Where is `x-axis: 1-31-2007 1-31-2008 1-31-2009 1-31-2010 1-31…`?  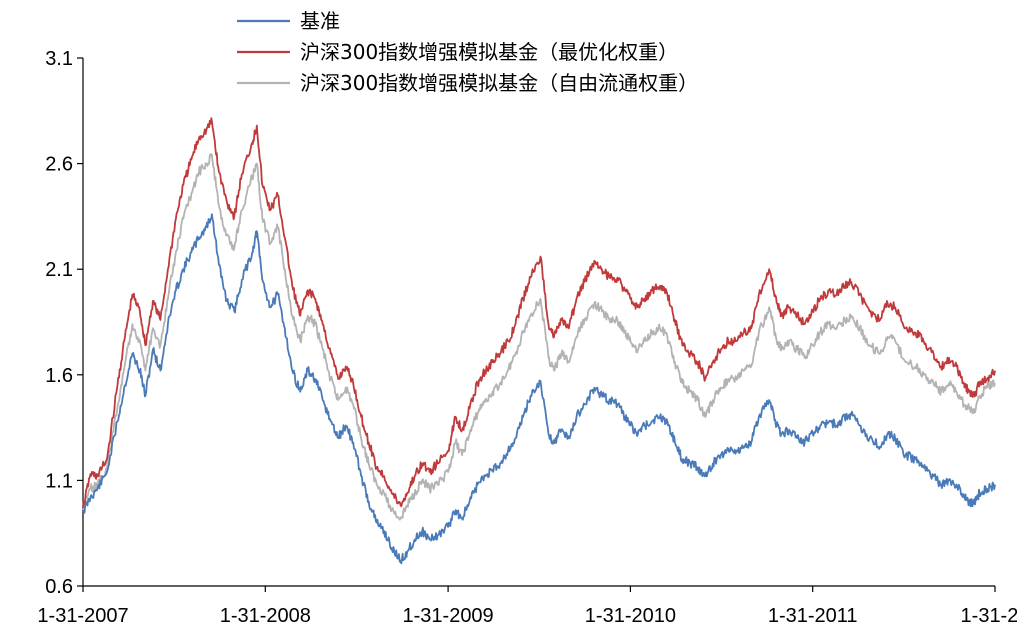 x-axis: 1-31-2007 1-31-2008 1-31-2009 1-31-2010 1-31… is located at coordinates (527, 606).